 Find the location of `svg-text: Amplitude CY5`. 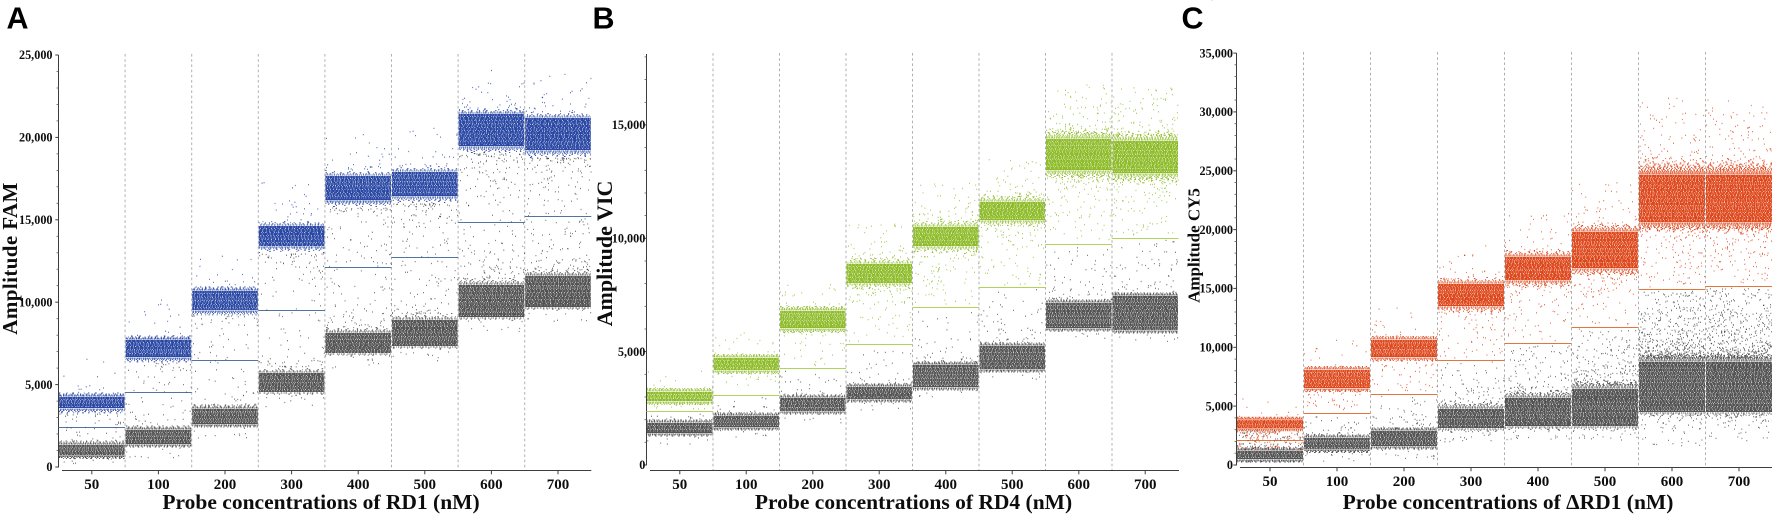

svg-text: Amplitude CY5 is located at coordinates (1194, 245).